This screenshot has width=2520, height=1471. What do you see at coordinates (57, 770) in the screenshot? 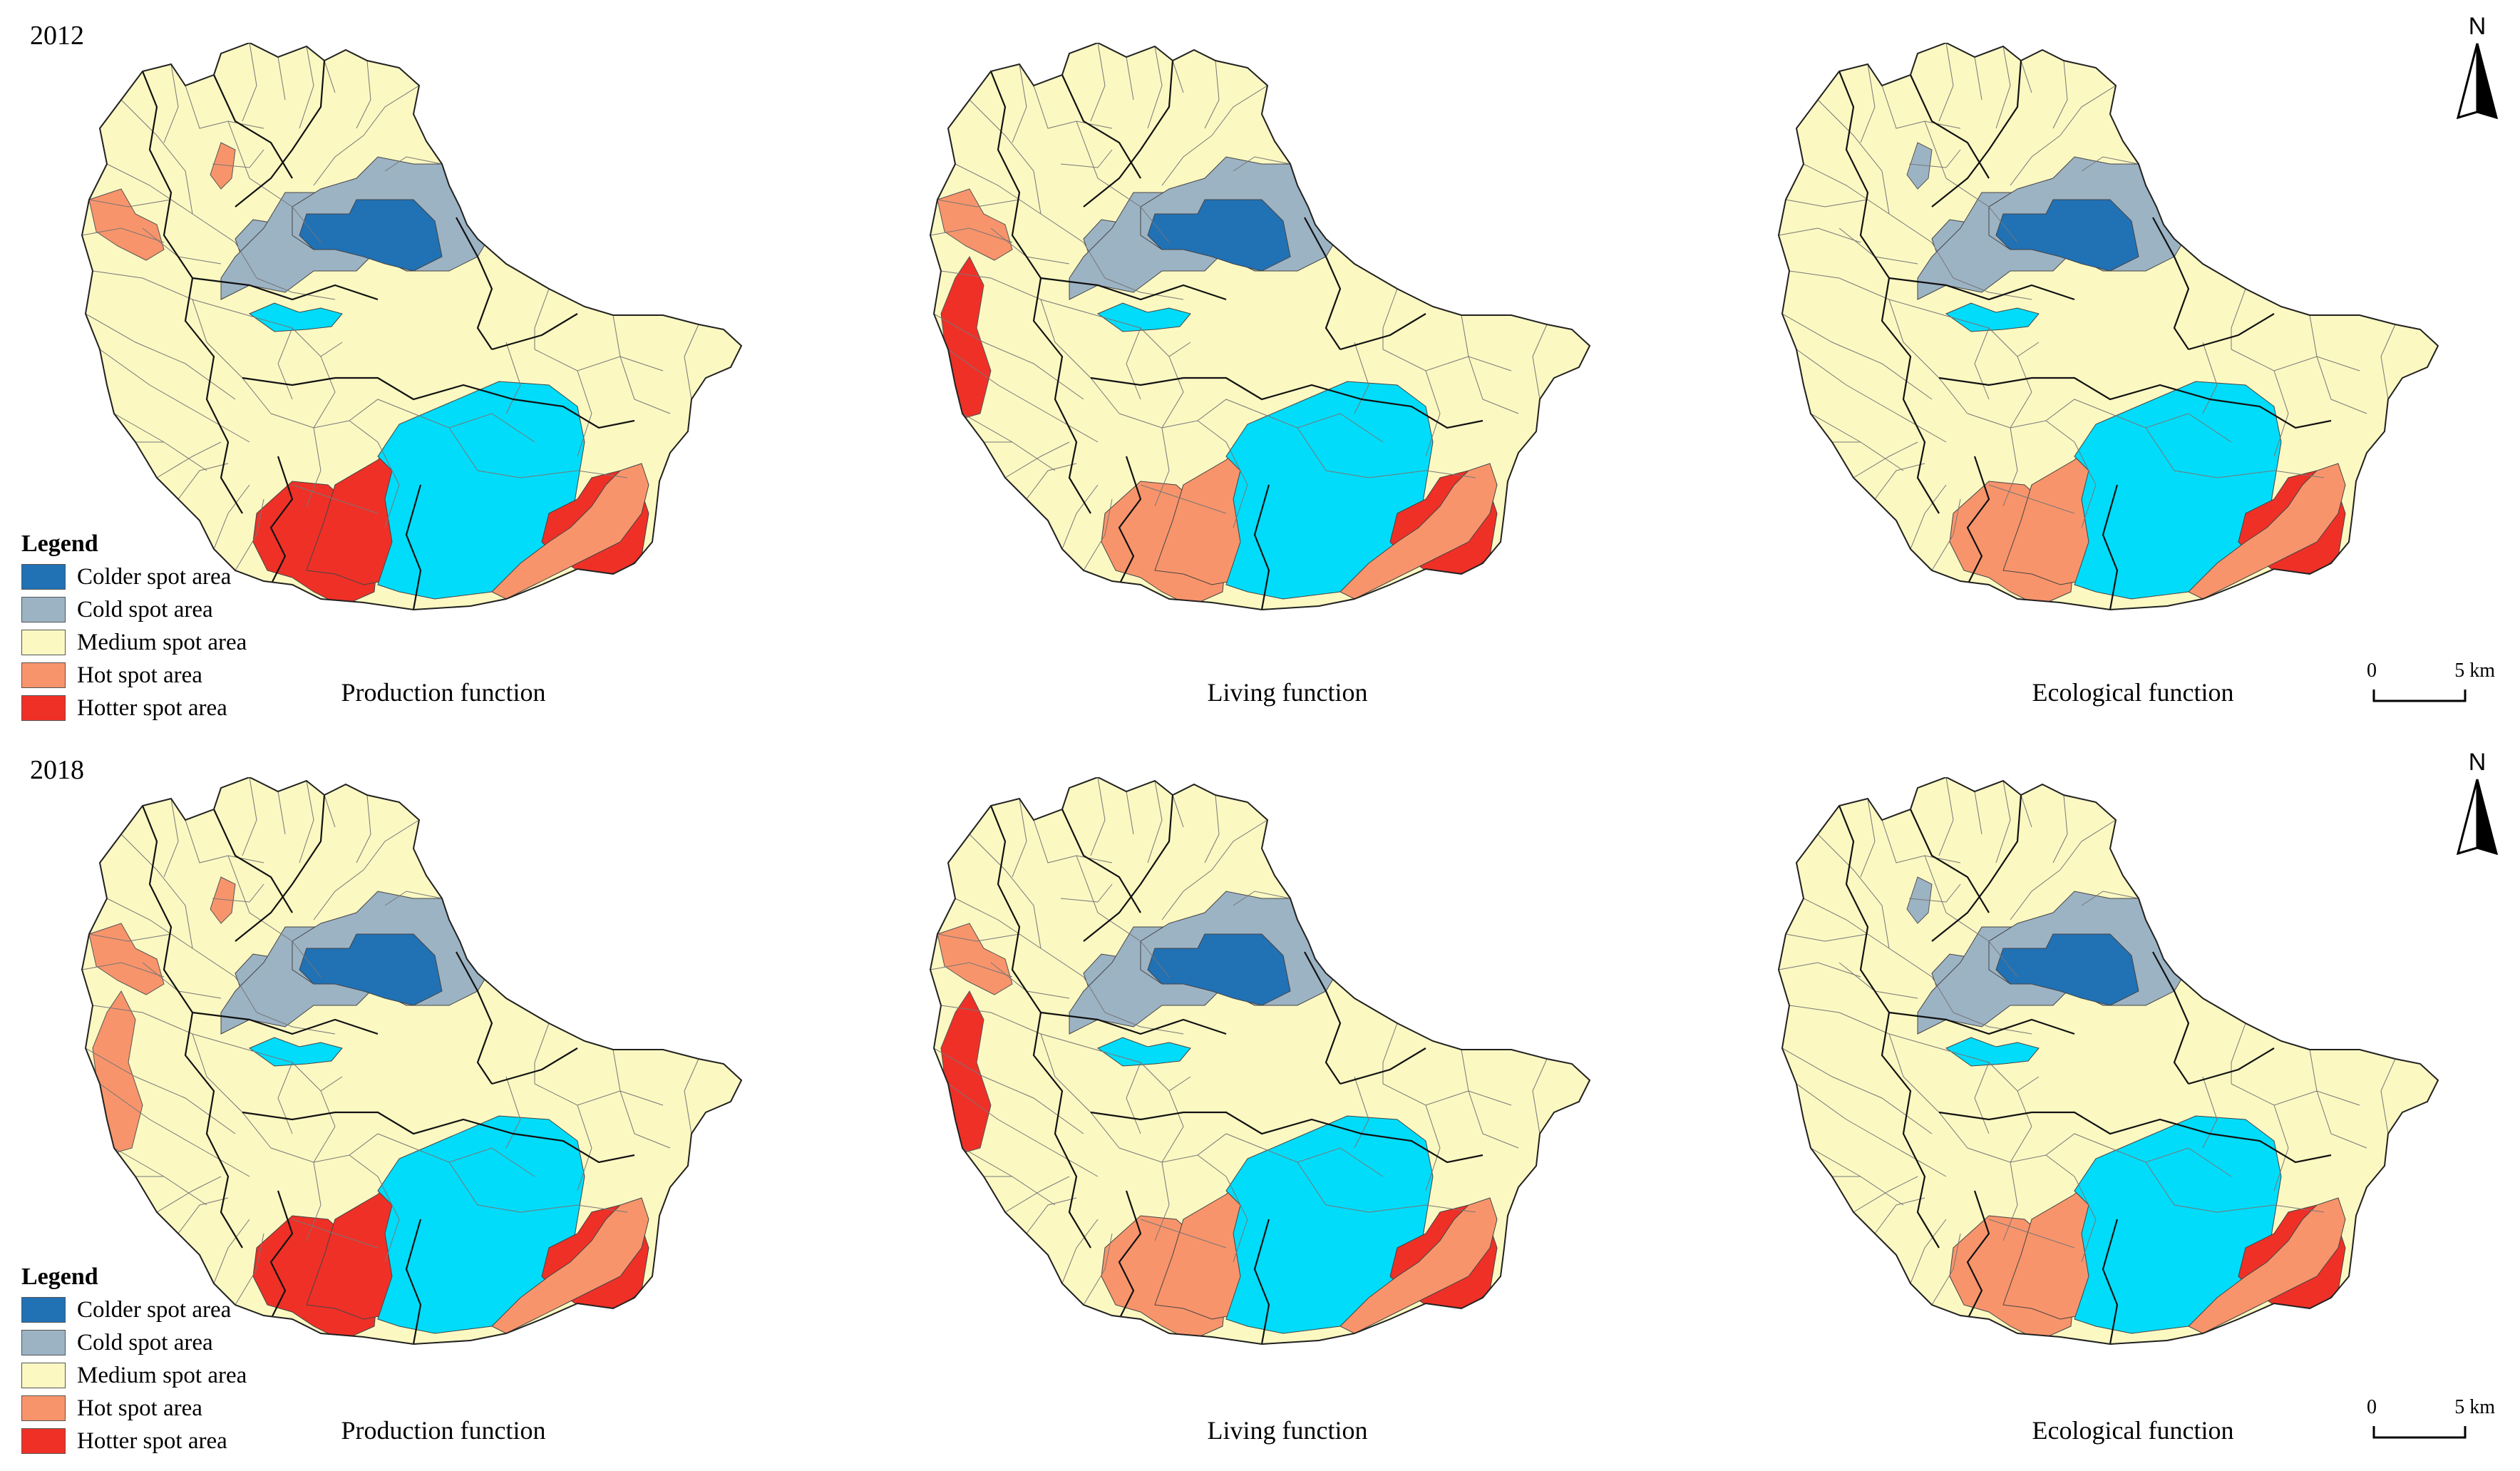
I see `year-label-2018: 2018` at bounding box center [57, 770].